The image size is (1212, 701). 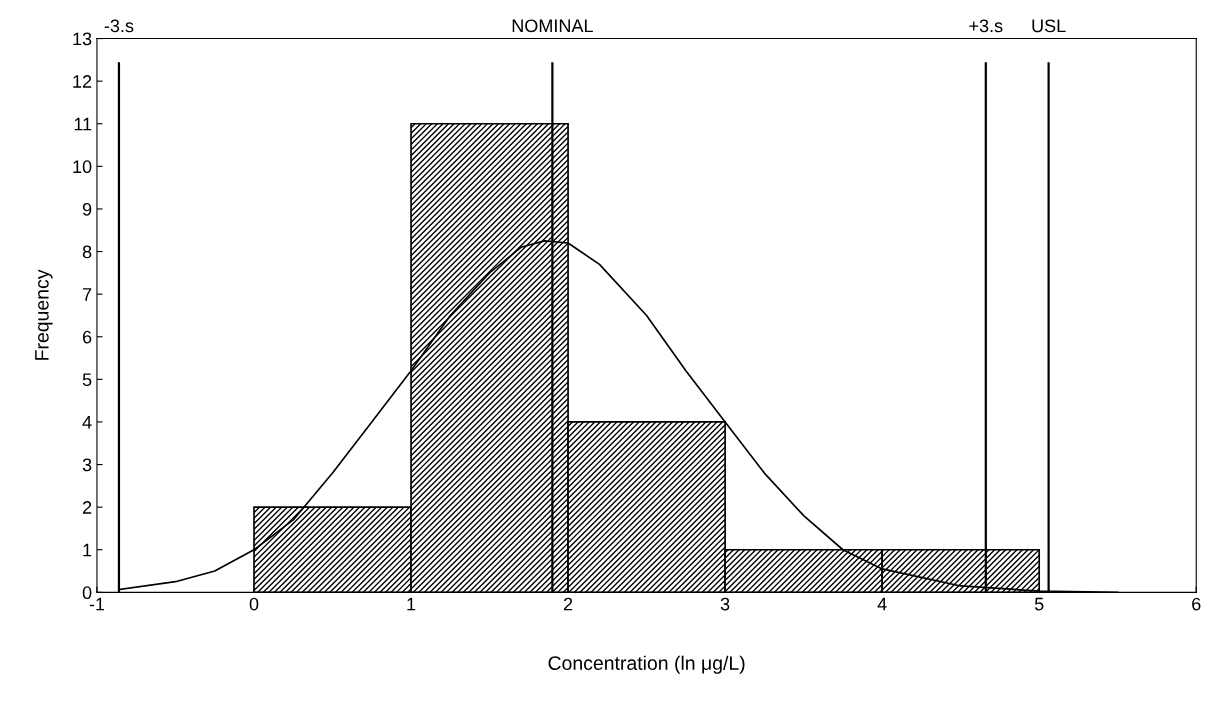 What do you see at coordinates (87, 465) in the screenshot?
I see `y-tick-label: 3` at bounding box center [87, 465].